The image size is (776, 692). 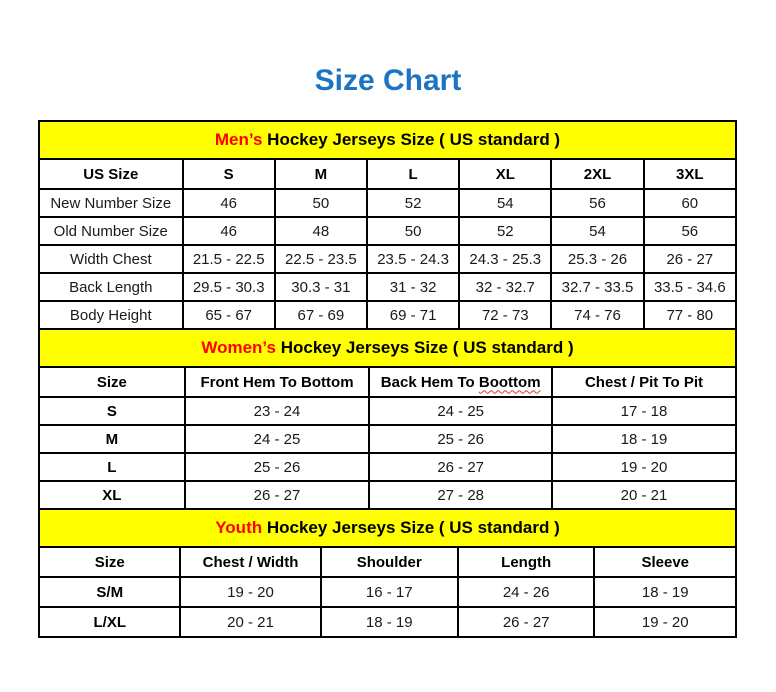 I want to click on table-row: S 23 - 24 24 - 25 17 - 18, so click(x=388, y=411).